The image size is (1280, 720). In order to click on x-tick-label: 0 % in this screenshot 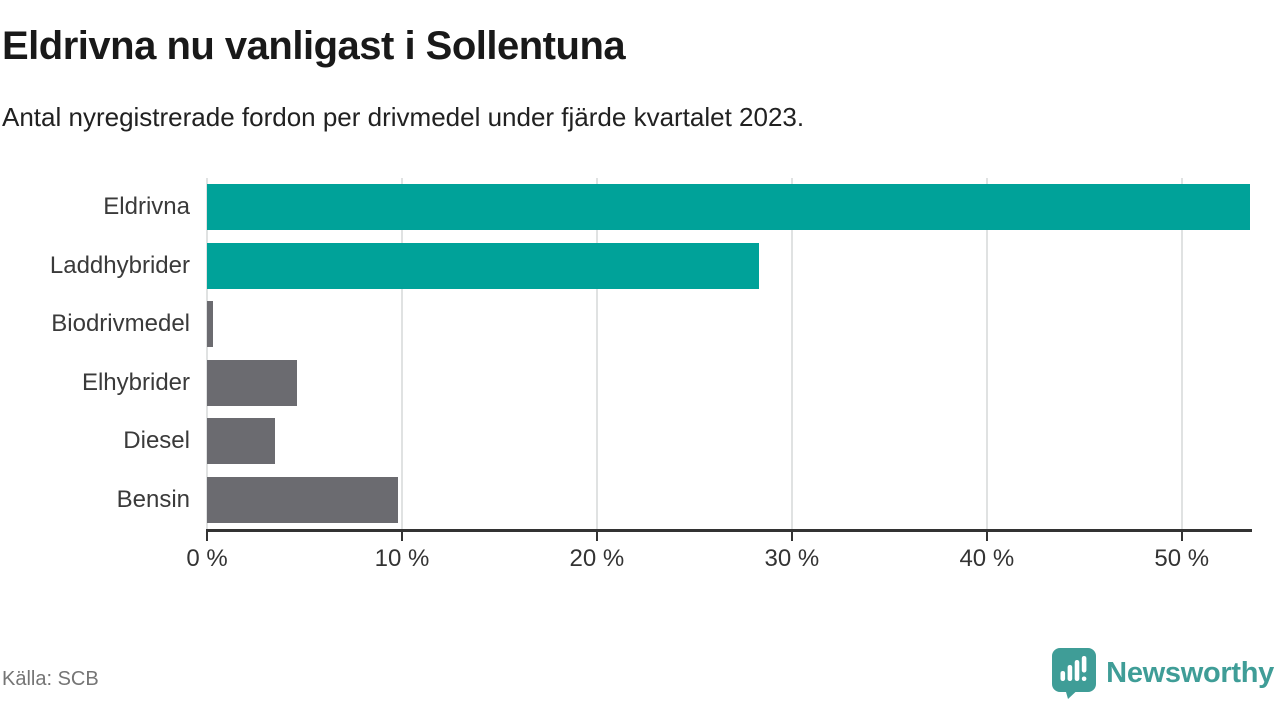, I will do `click(207, 558)`.